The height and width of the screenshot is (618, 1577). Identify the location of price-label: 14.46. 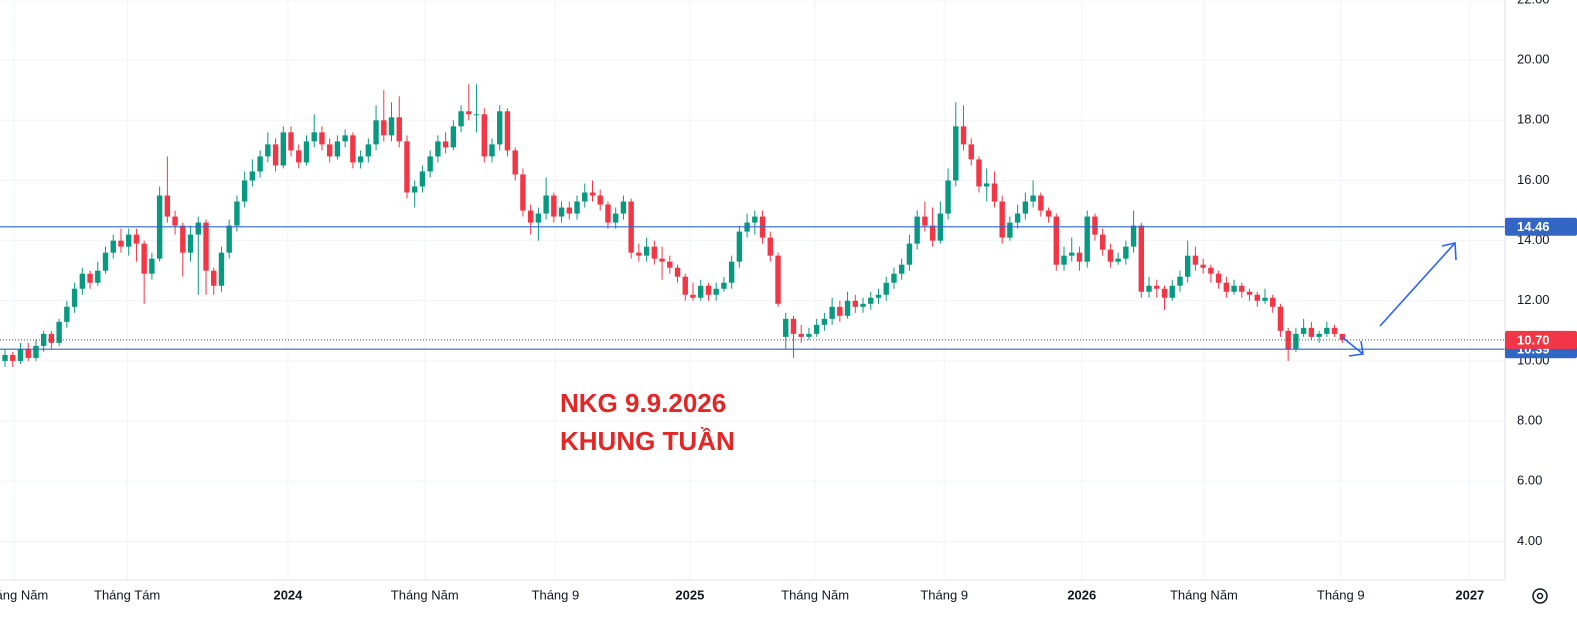
(1533, 226).